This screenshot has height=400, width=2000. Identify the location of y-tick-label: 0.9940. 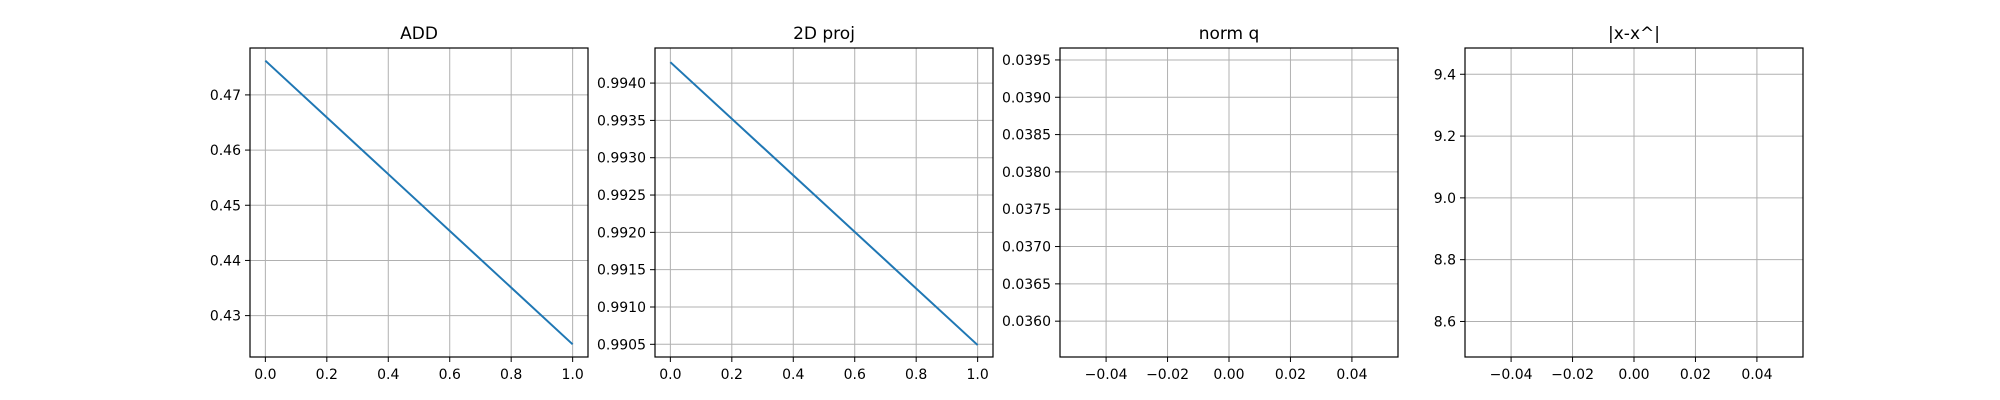
(621, 84).